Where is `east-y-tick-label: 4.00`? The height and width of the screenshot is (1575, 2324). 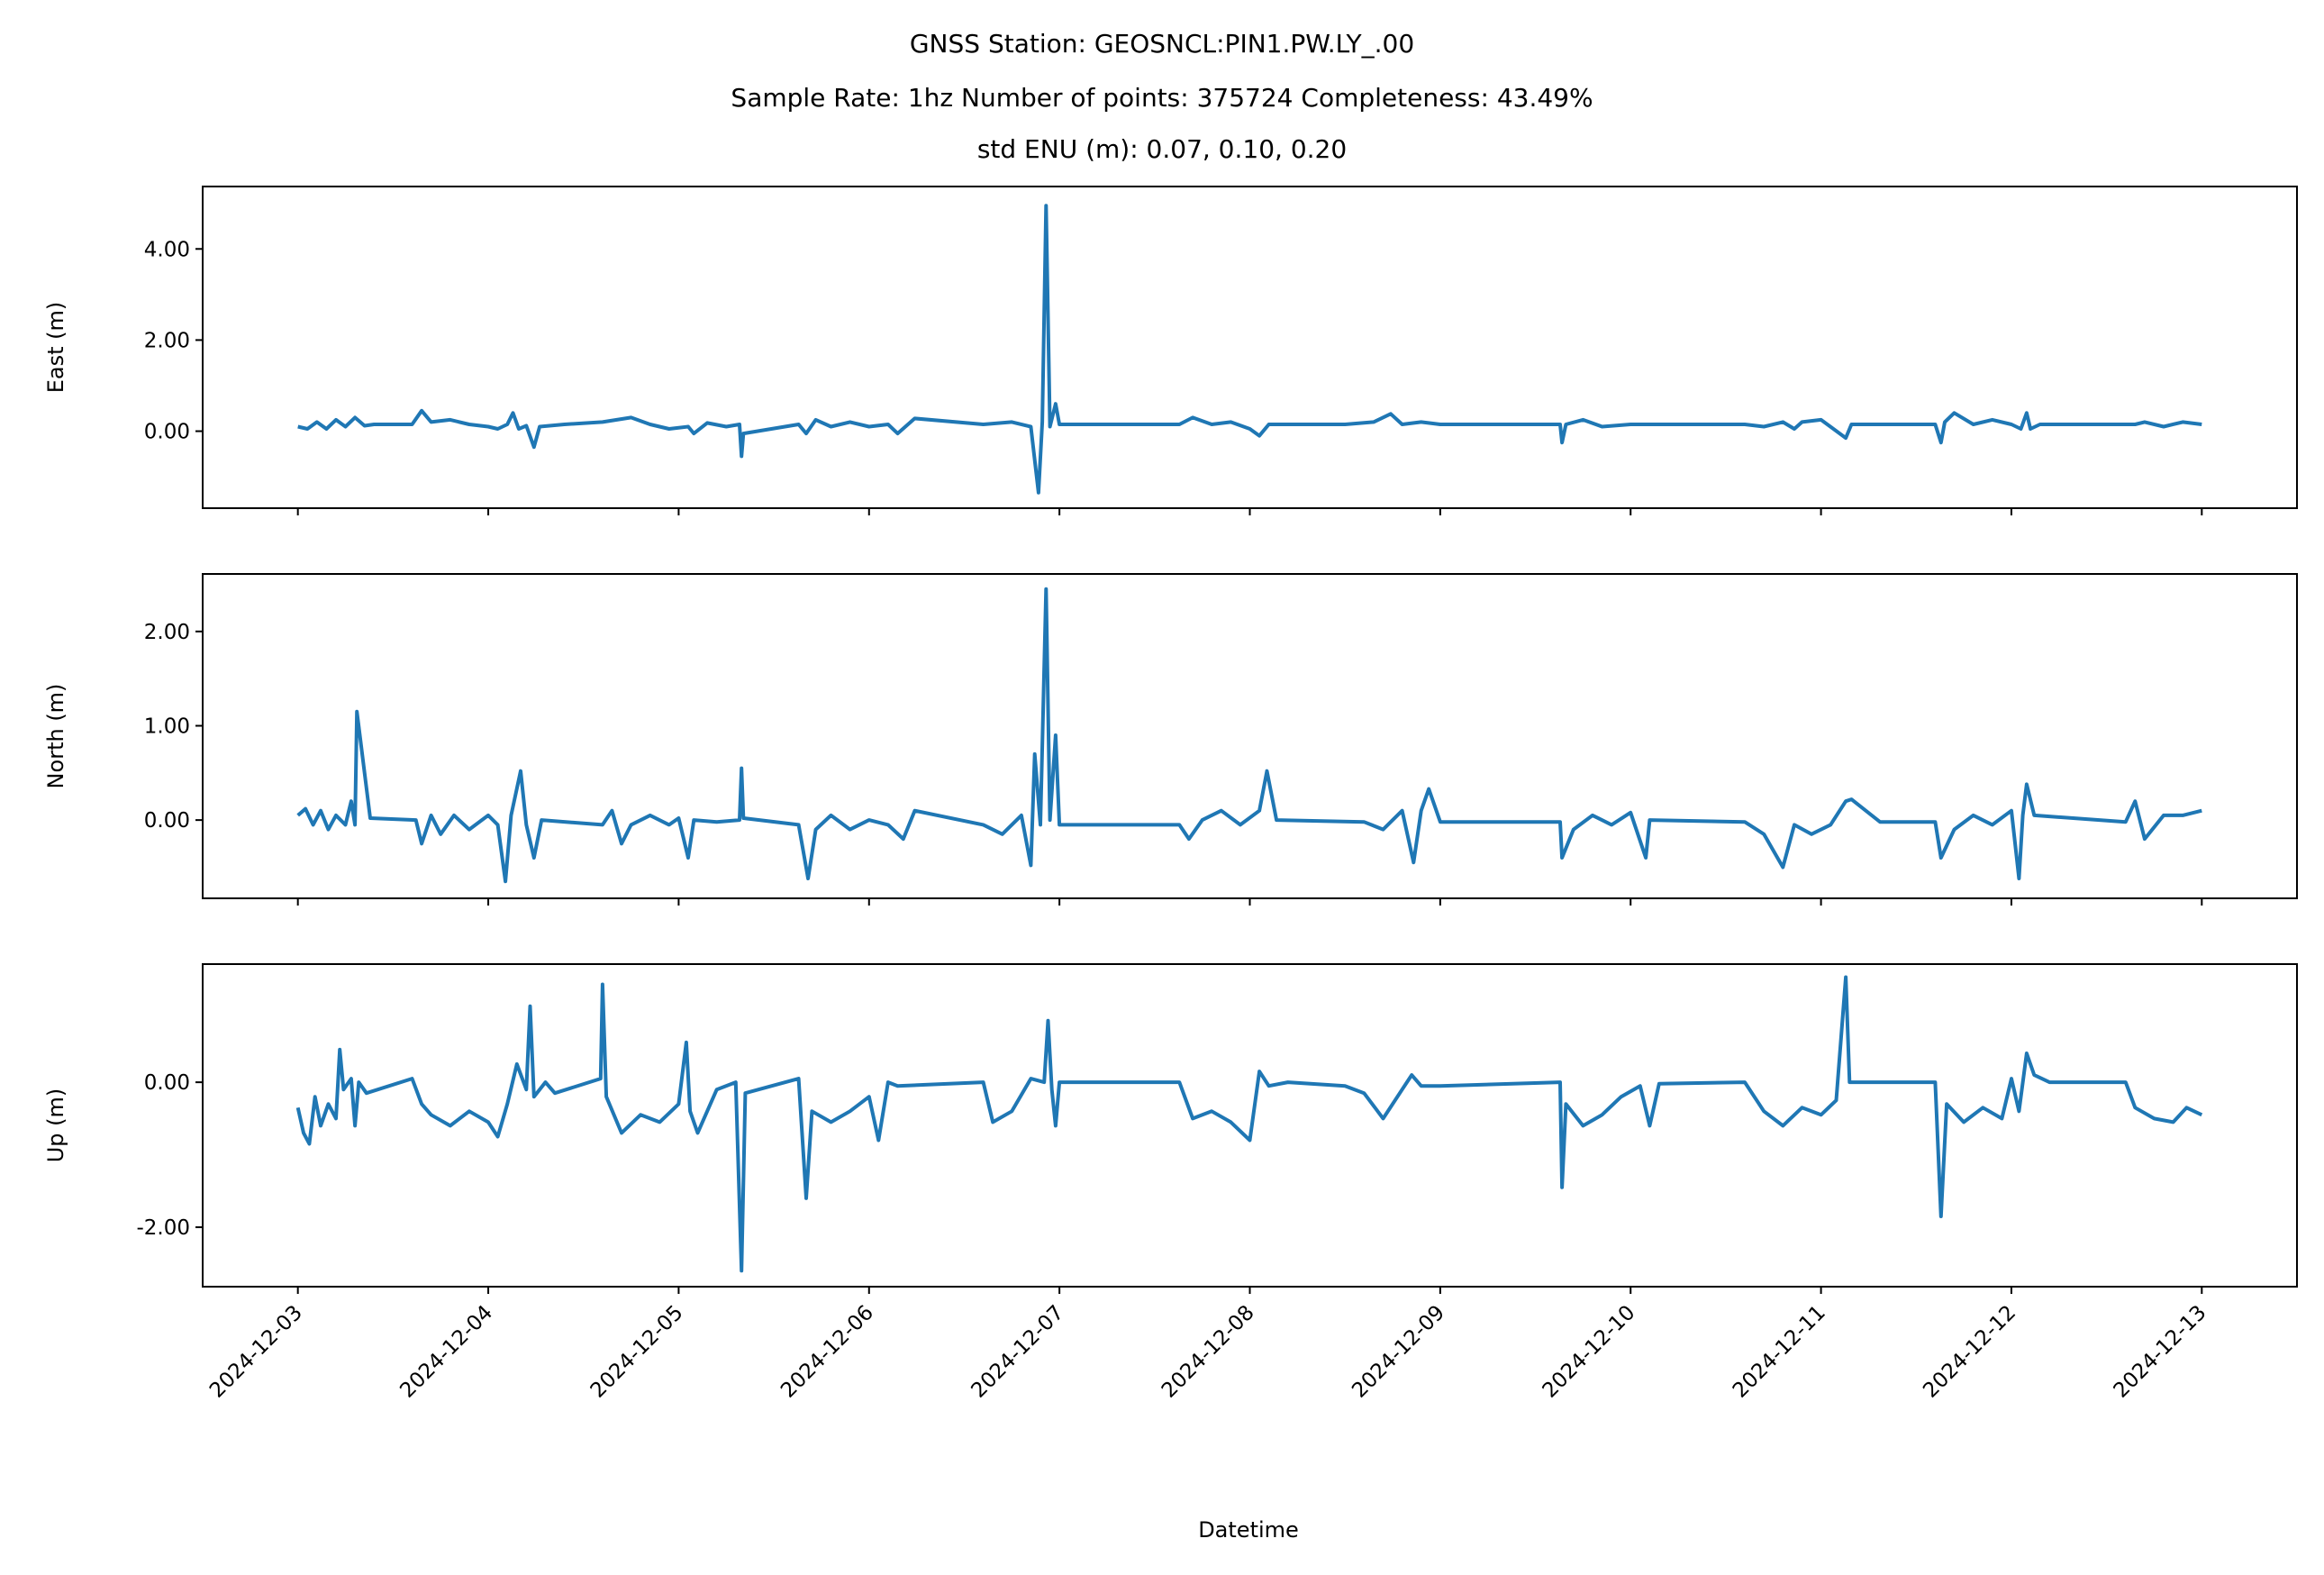
east-y-tick-label: 4.00 is located at coordinates (167, 249).